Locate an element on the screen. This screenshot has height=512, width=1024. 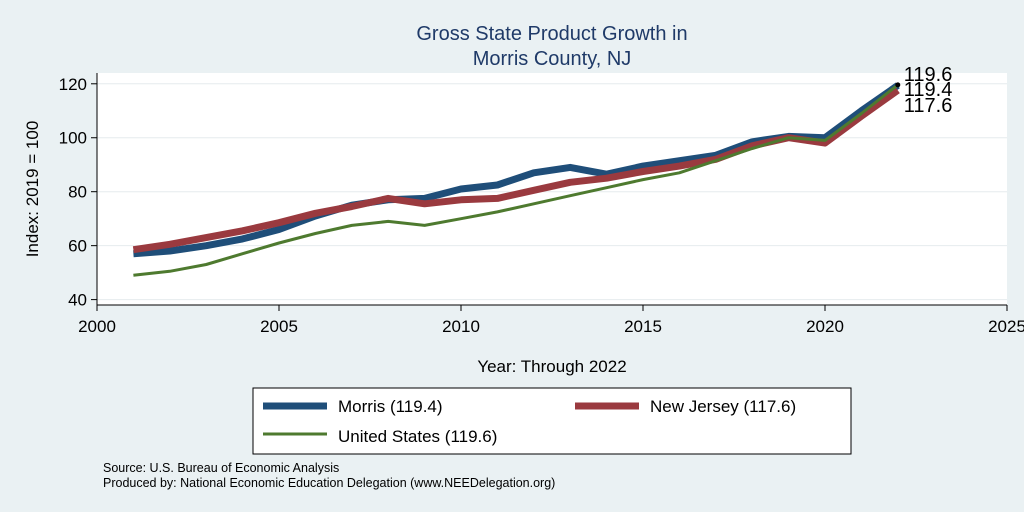
chart-title-line-2: Morris County, NJ is located at coordinates (552, 59).